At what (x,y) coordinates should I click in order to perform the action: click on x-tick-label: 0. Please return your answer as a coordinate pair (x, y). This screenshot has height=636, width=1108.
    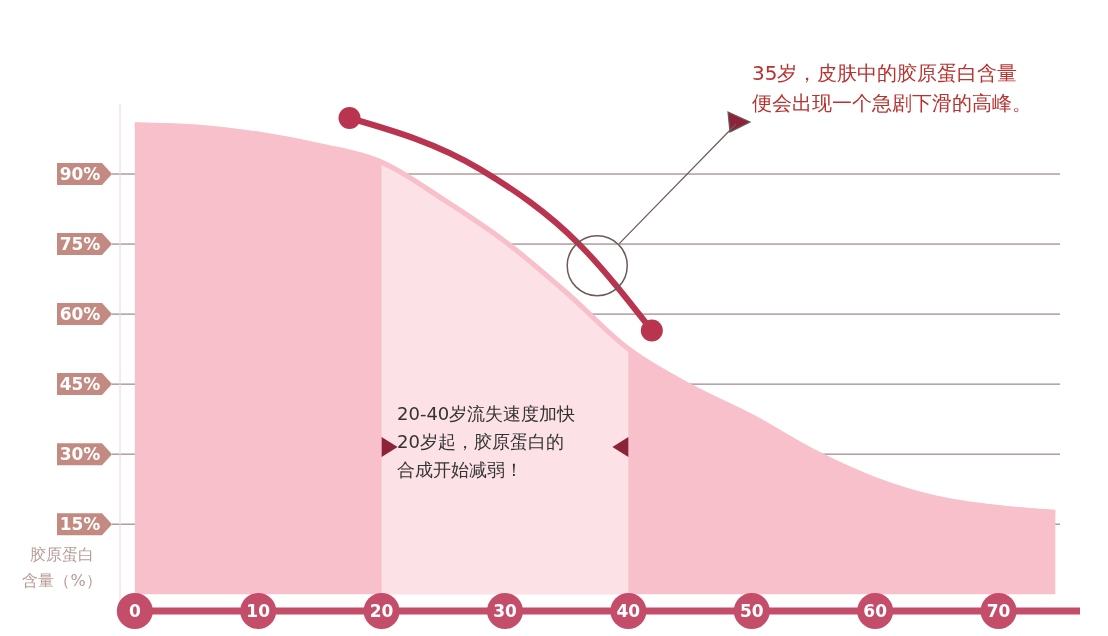
    Looking at the image, I should click on (134, 611).